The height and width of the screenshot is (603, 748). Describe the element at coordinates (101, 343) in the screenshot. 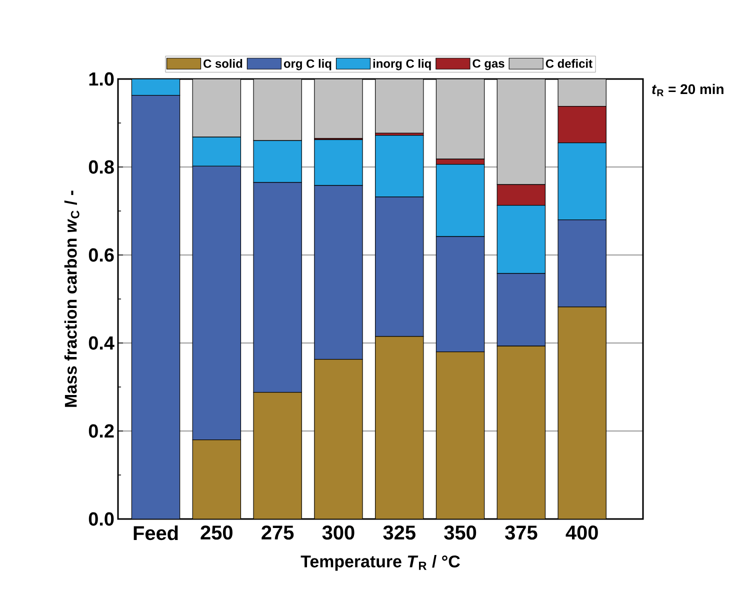

I see `y-tick-label: 0.4` at that location.